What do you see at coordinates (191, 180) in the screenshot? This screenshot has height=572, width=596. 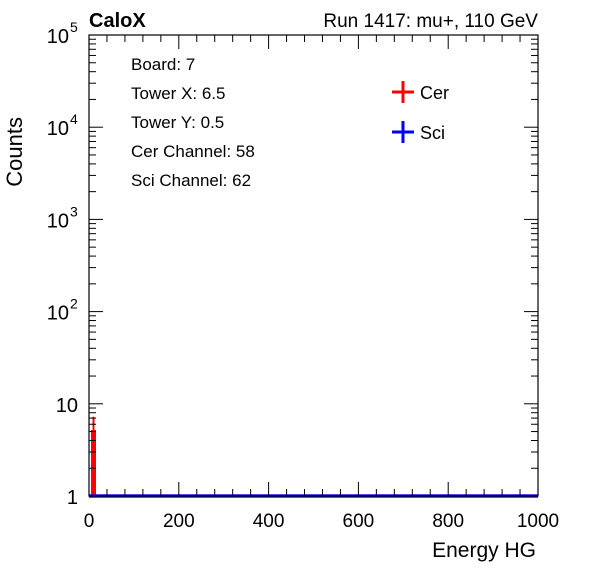 I see `info-sci-channel: Sci Channel: 62` at bounding box center [191, 180].